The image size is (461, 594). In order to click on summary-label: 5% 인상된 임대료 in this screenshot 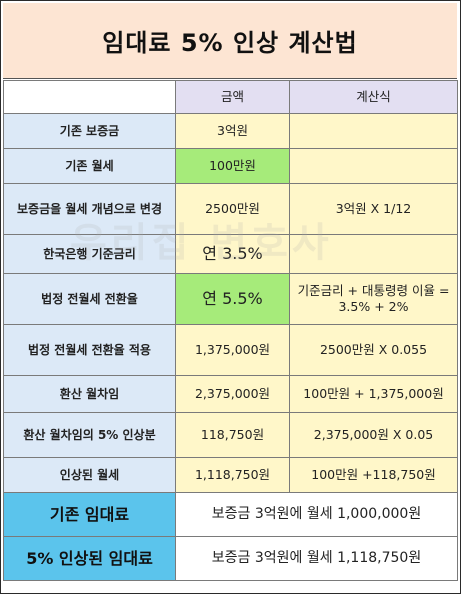, I will do `click(89, 558)`.